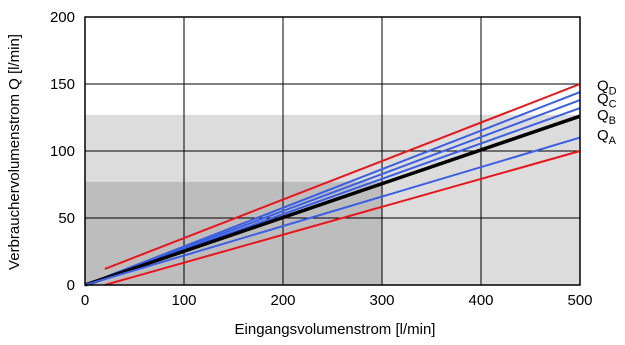 The width and height of the screenshot is (625, 345). What do you see at coordinates (85, 300) in the screenshot?
I see `x-tick-label: 0` at bounding box center [85, 300].